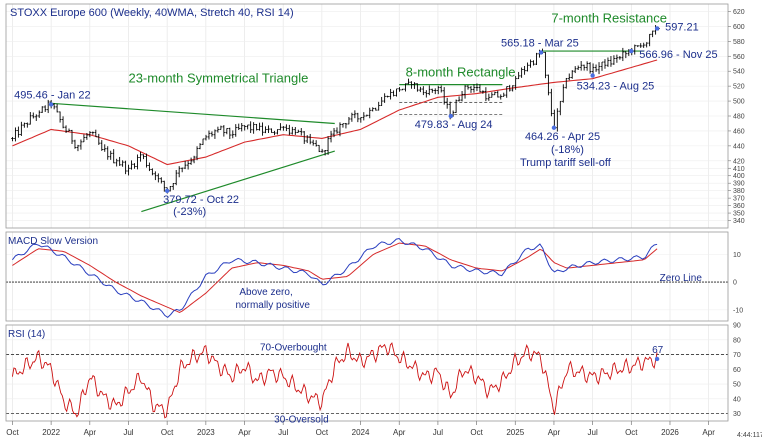 This screenshot has width=762, height=447. I want to click on rsi-last-dot, so click(657, 359).